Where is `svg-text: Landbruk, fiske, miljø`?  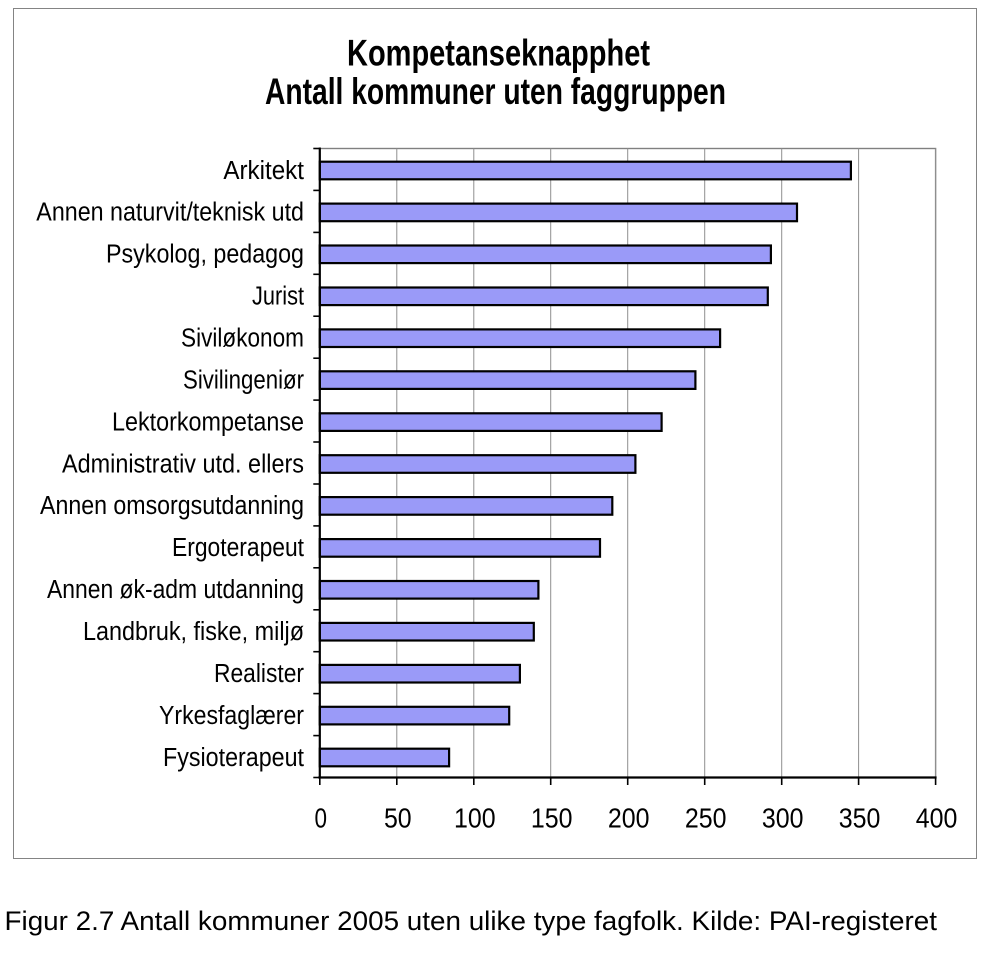 svg-text: Landbruk, fiske, miljø is located at coordinates (193, 632).